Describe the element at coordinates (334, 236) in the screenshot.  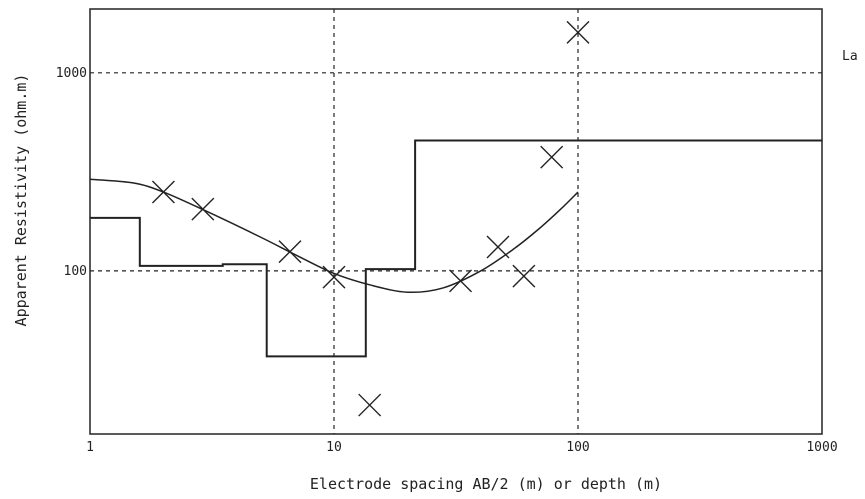
I see `fitted-curve` at that location.